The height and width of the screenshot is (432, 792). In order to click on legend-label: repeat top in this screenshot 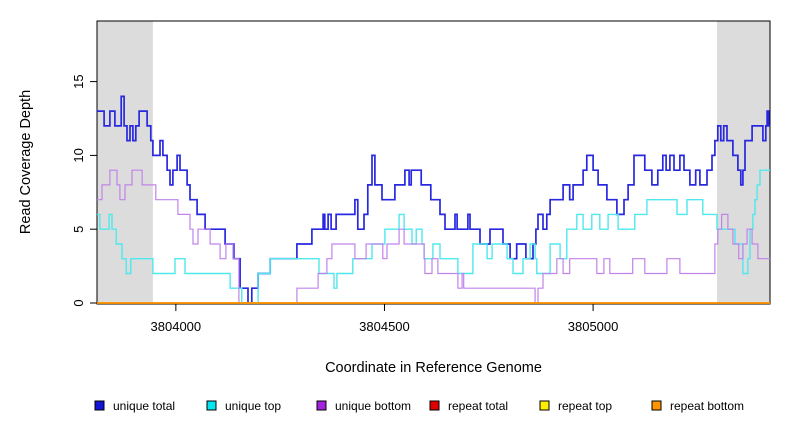, I will do `click(585, 406)`.